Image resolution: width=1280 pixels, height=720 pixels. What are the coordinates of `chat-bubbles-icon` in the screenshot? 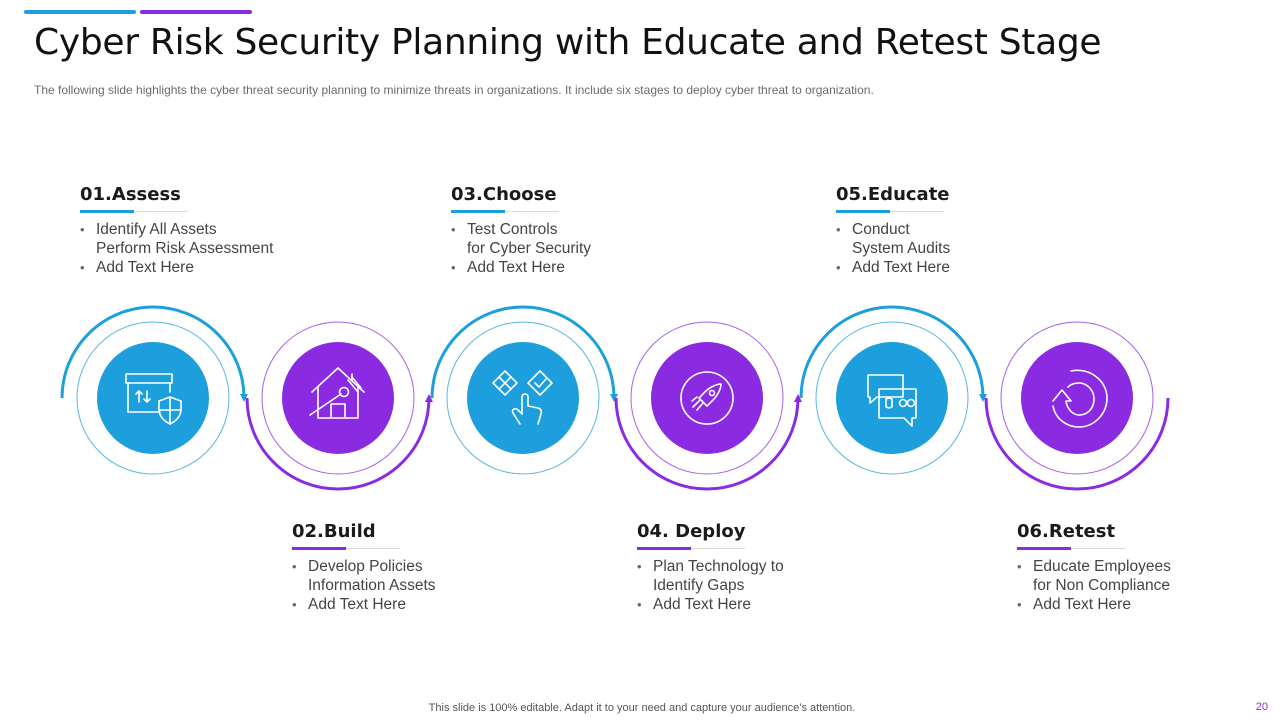 It's located at (892, 400).